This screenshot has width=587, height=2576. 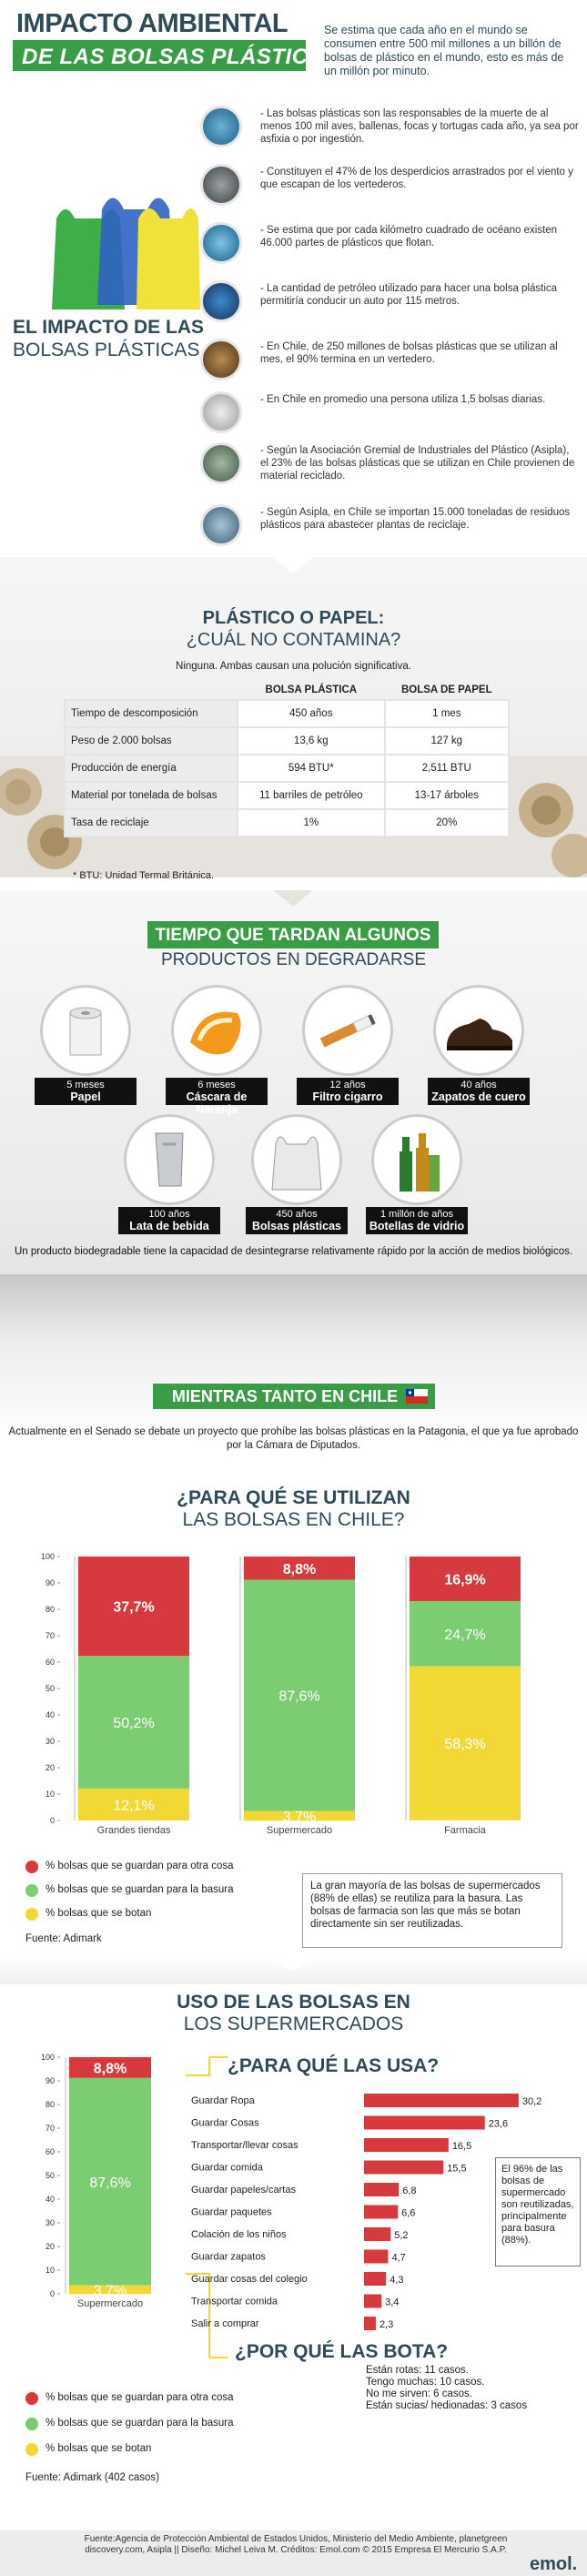 What do you see at coordinates (299, 1817) in the screenshot?
I see `data-label: 3,7%` at bounding box center [299, 1817].